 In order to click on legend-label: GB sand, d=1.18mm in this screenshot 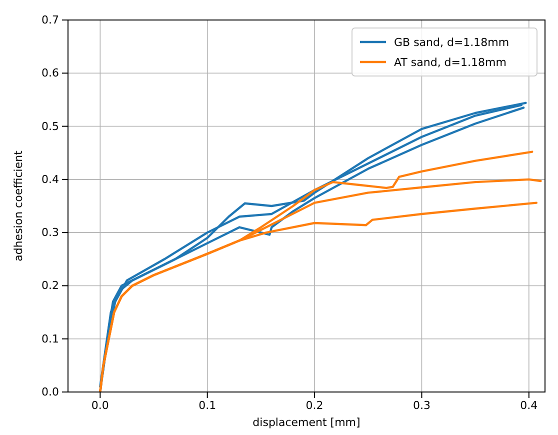, I will do `click(452, 42)`.